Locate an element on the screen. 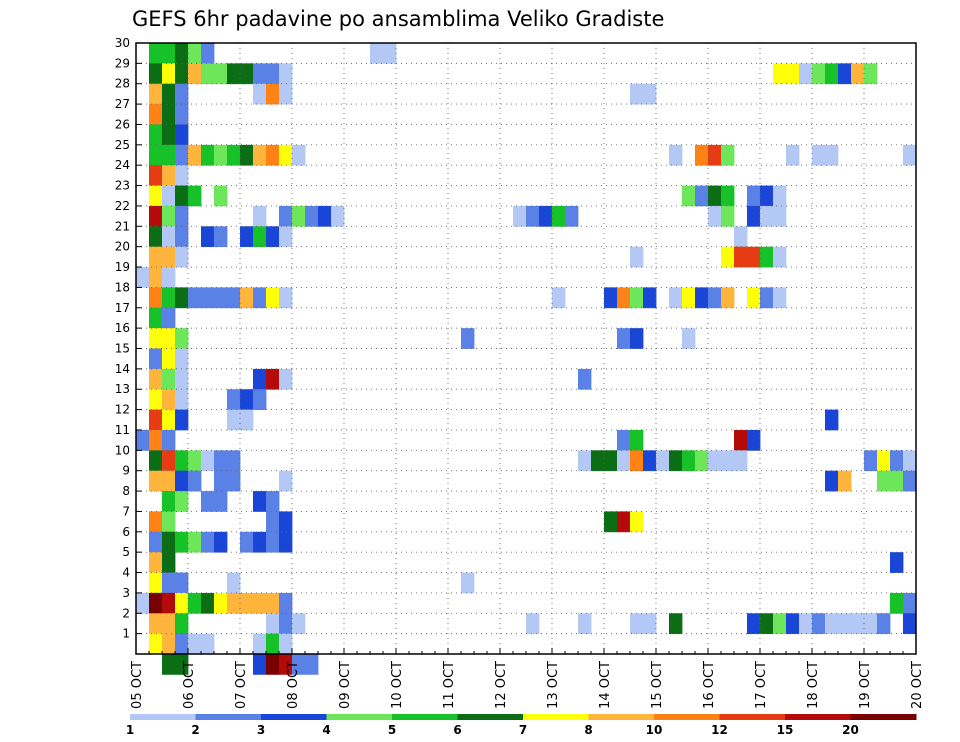  y-tick-label: 7 is located at coordinates (126, 511).